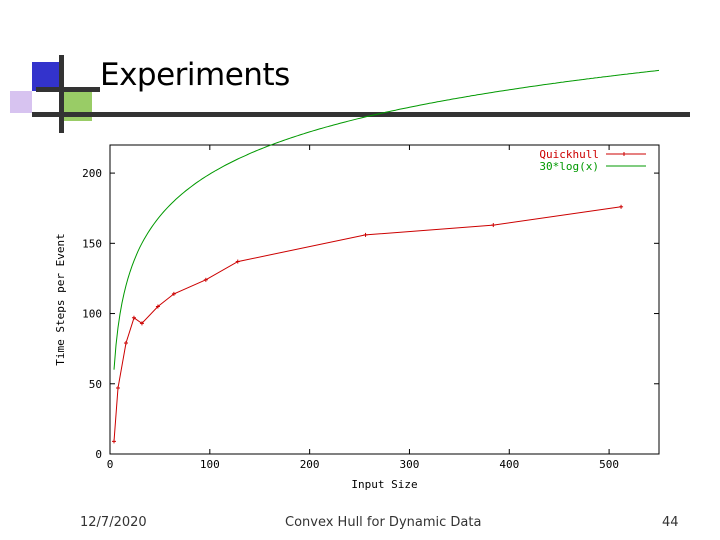 This screenshot has width=720, height=540. Describe the element at coordinates (310, 464) in the screenshot. I see `x-tick-label: 200` at that location.